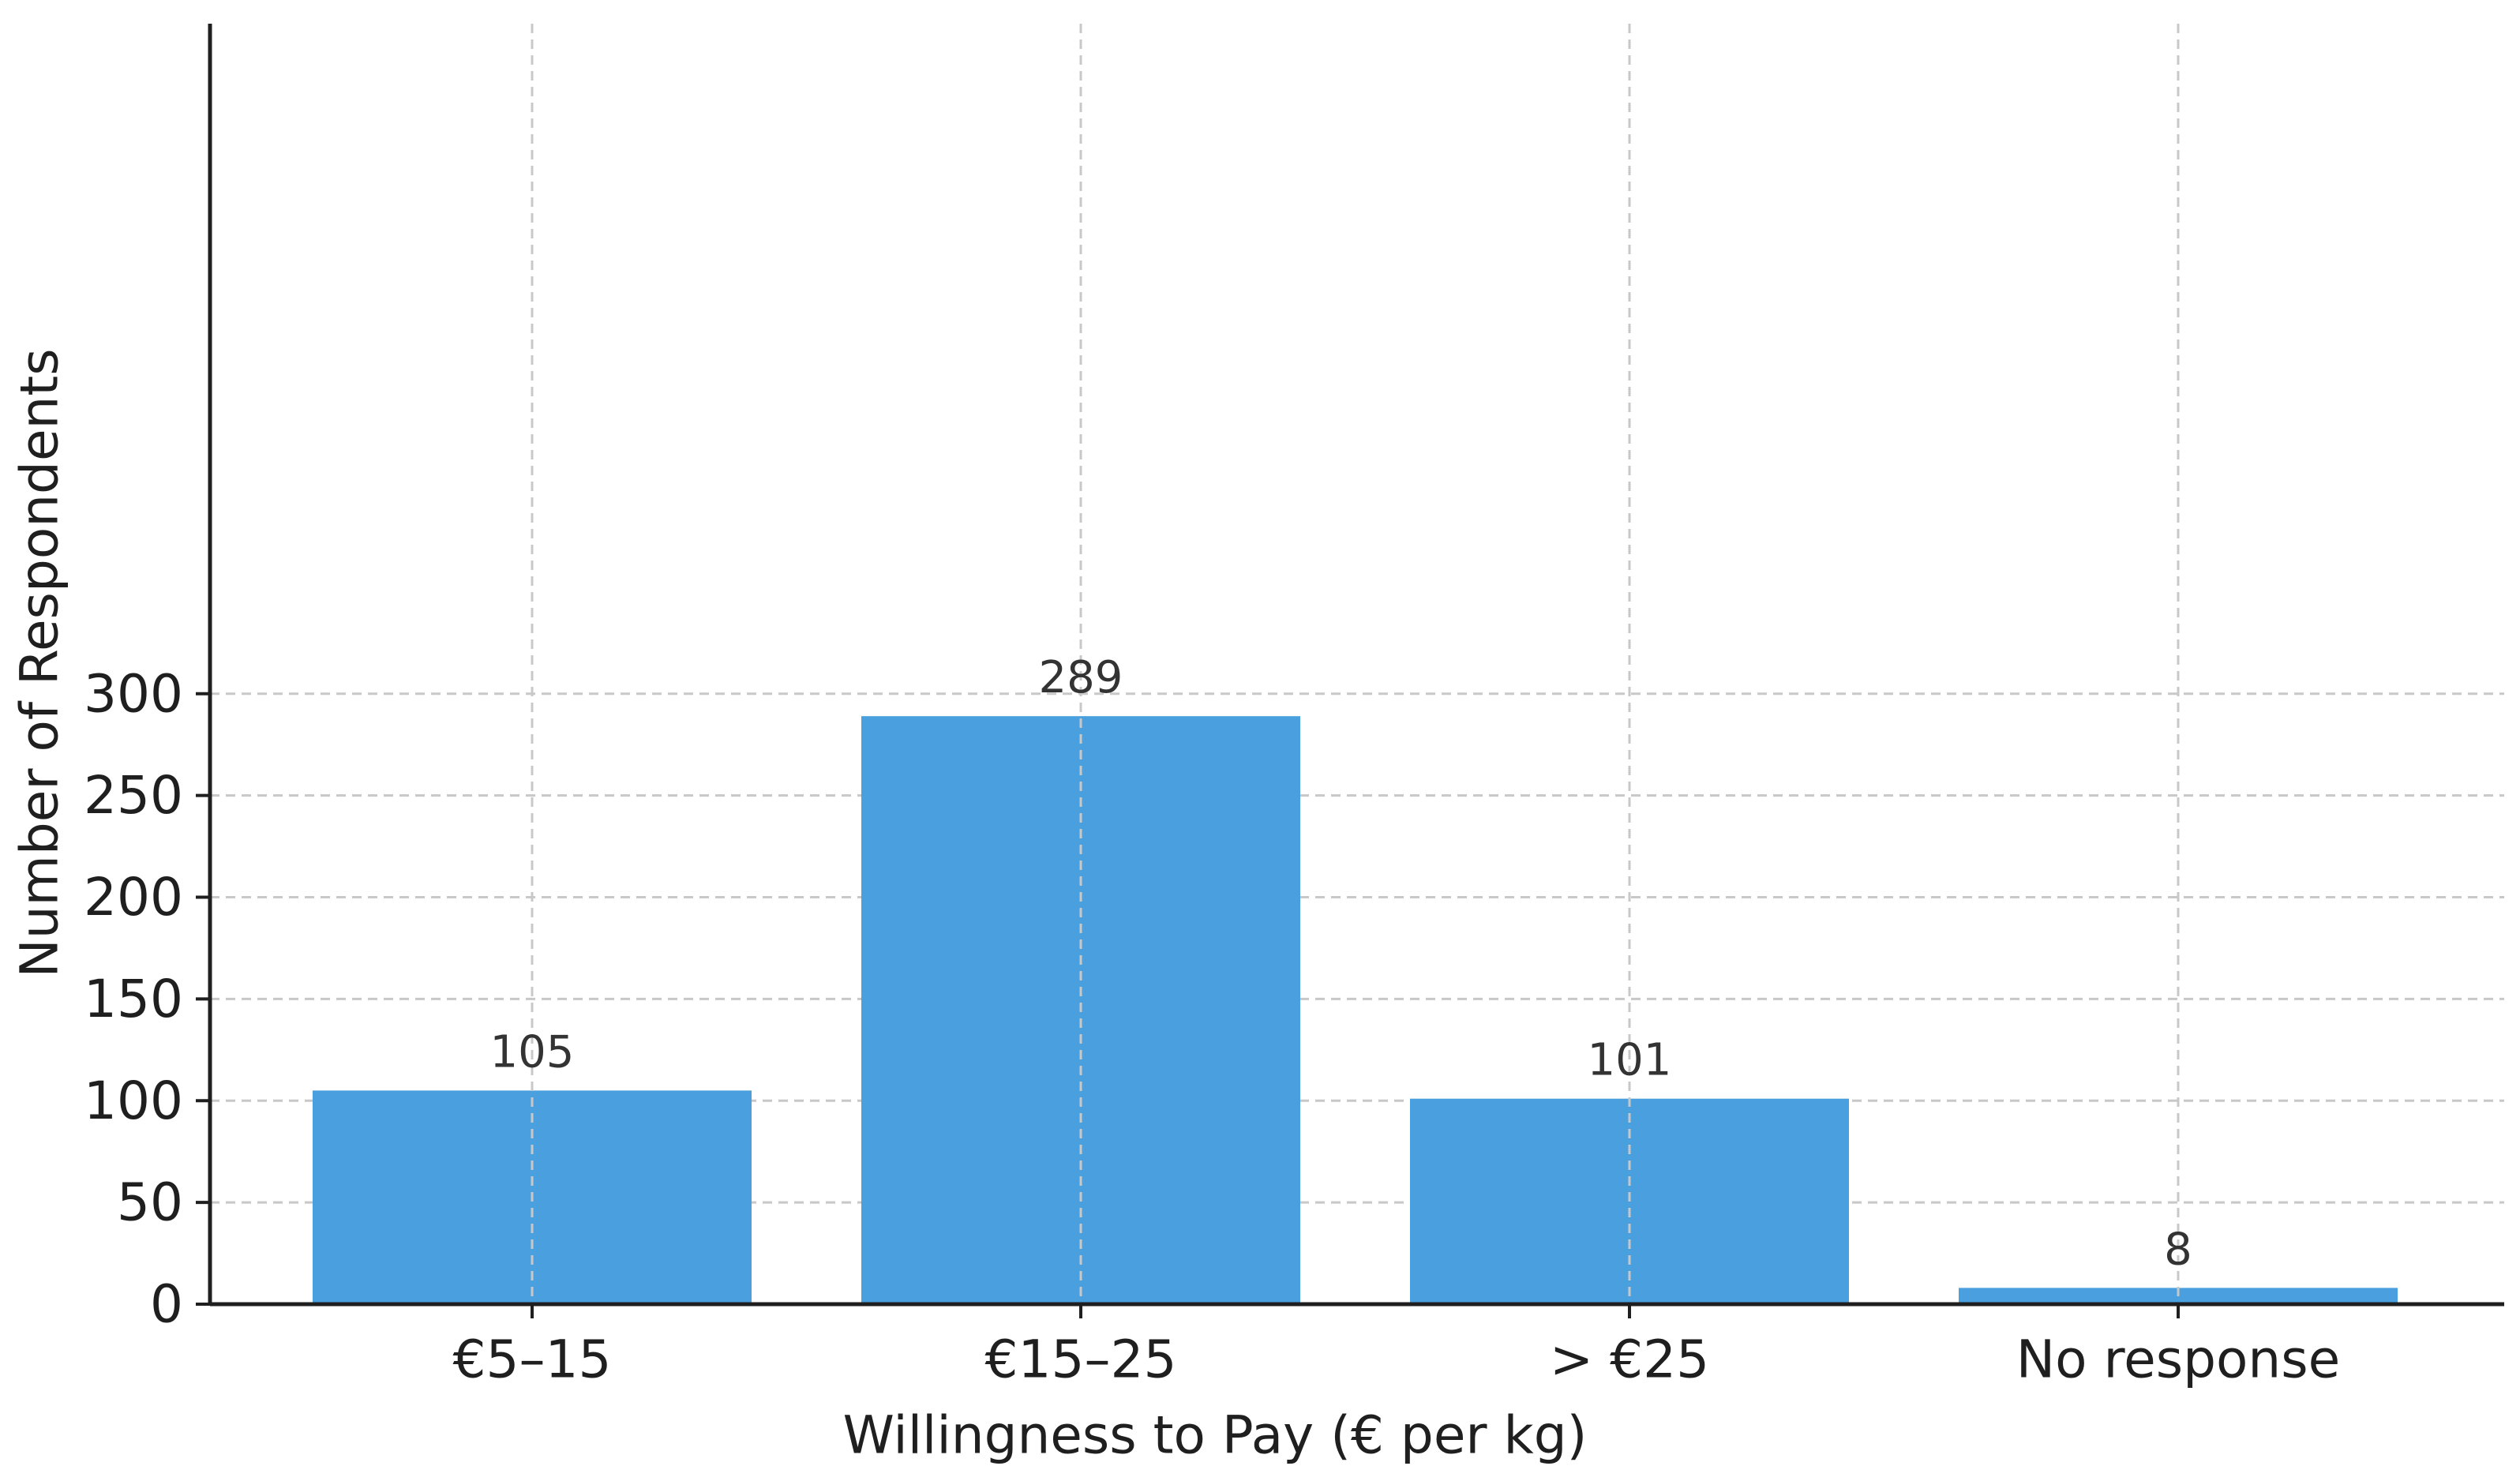 The height and width of the screenshot is (1466, 2520). What do you see at coordinates (2178, 1249) in the screenshot?
I see `data-label: 8` at bounding box center [2178, 1249].